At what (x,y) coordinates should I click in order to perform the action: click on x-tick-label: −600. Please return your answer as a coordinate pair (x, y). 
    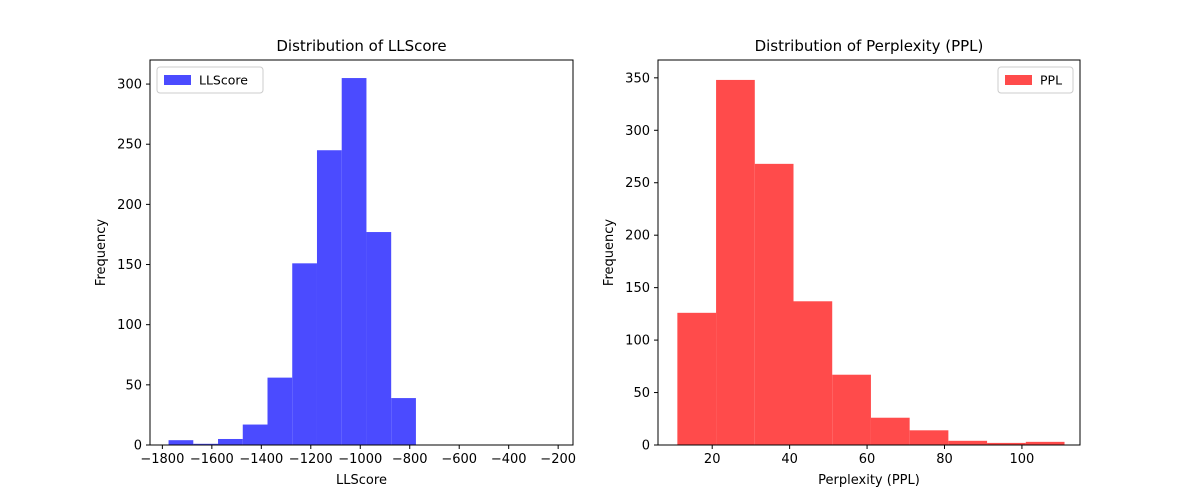
    Looking at the image, I should click on (459, 459).